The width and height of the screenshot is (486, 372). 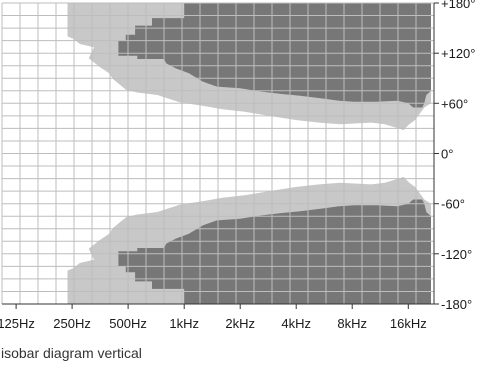 I want to click on x-tick-label: 1kHz, so click(x=184, y=323).